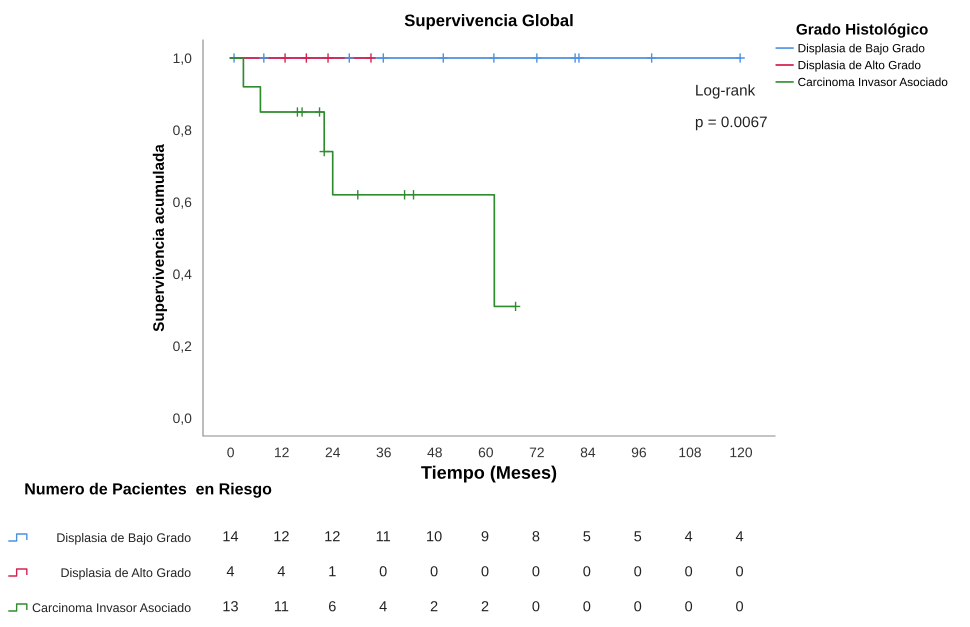 This screenshot has height=627, width=970. I want to click on legend-title: Grado Histológico, so click(862, 30).